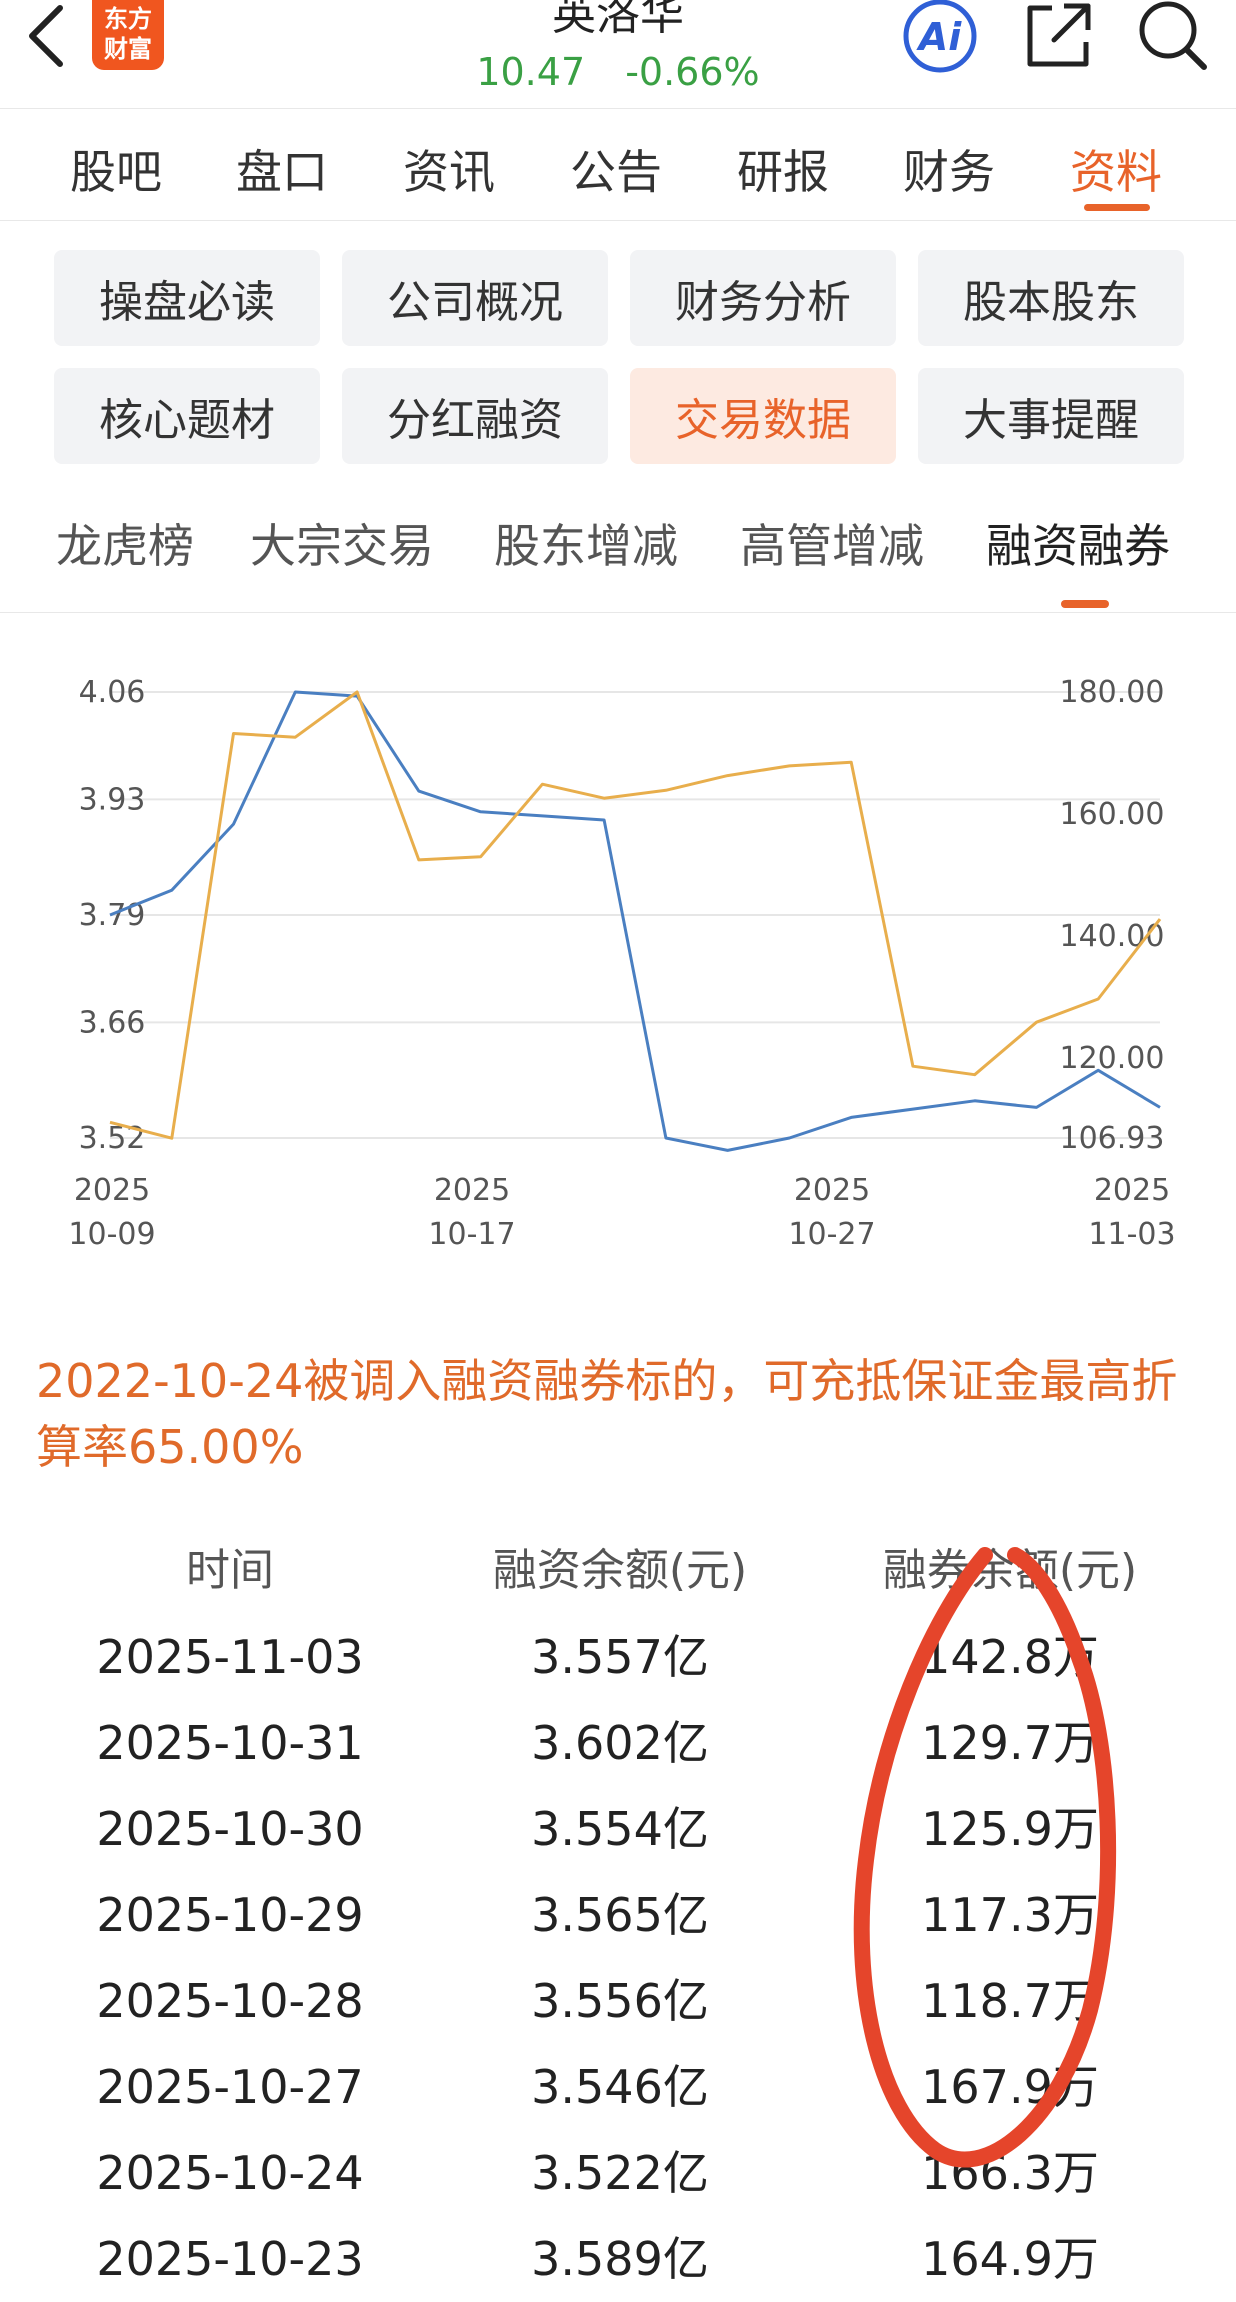 This screenshot has width=1236, height=2302. Describe the element at coordinates (449, 172) in the screenshot. I see `tab-news: 资讯` at that location.